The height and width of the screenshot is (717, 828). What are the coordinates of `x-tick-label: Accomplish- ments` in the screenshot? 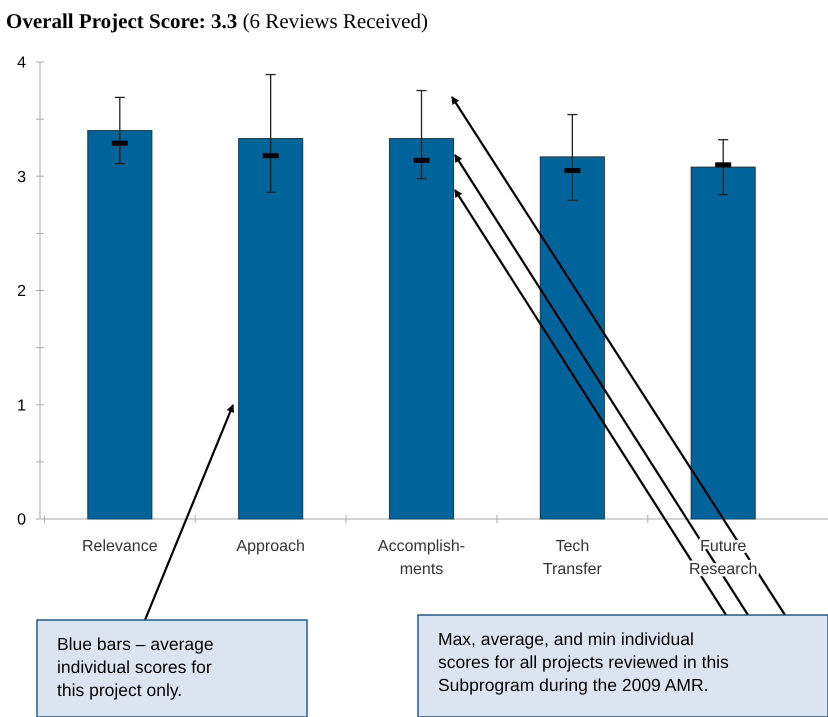 It's located at (422, 558).